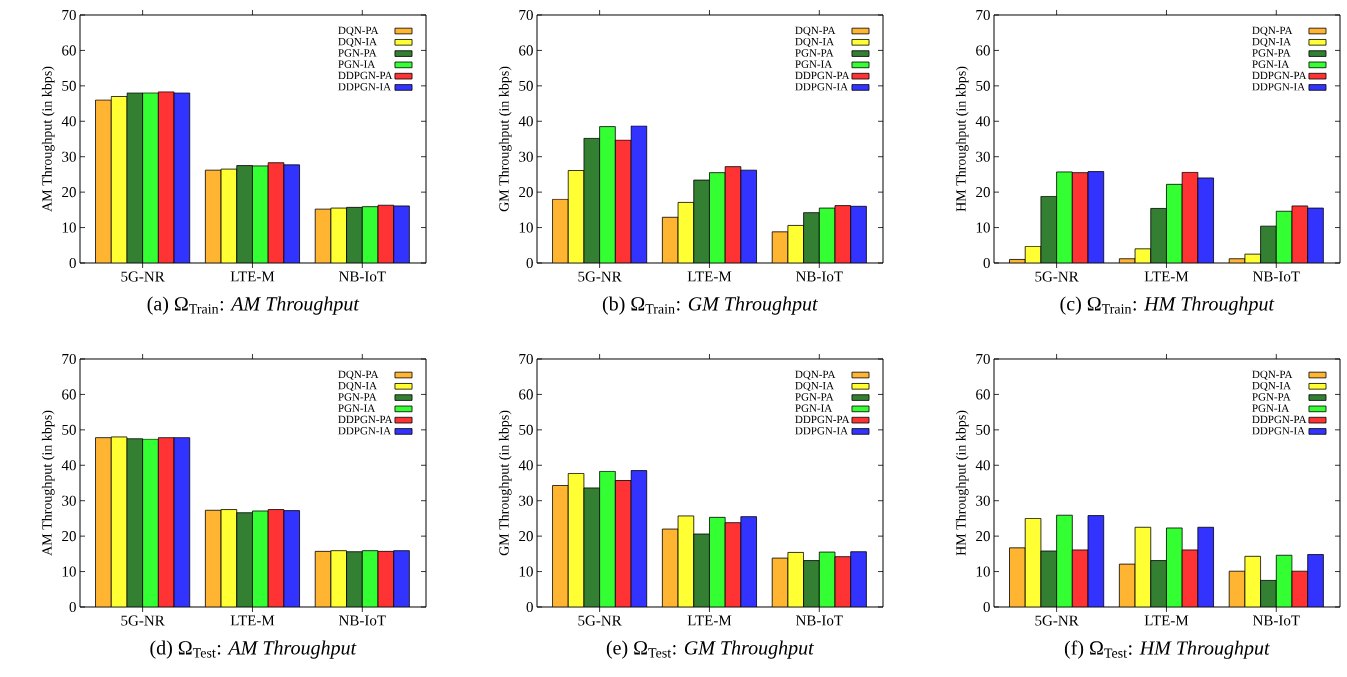  What do you see at coordinates (505, 139) in the screenshot?
I see `y-axis-title: GM Throughput (in kbps)` at bounding box center [505, 139].